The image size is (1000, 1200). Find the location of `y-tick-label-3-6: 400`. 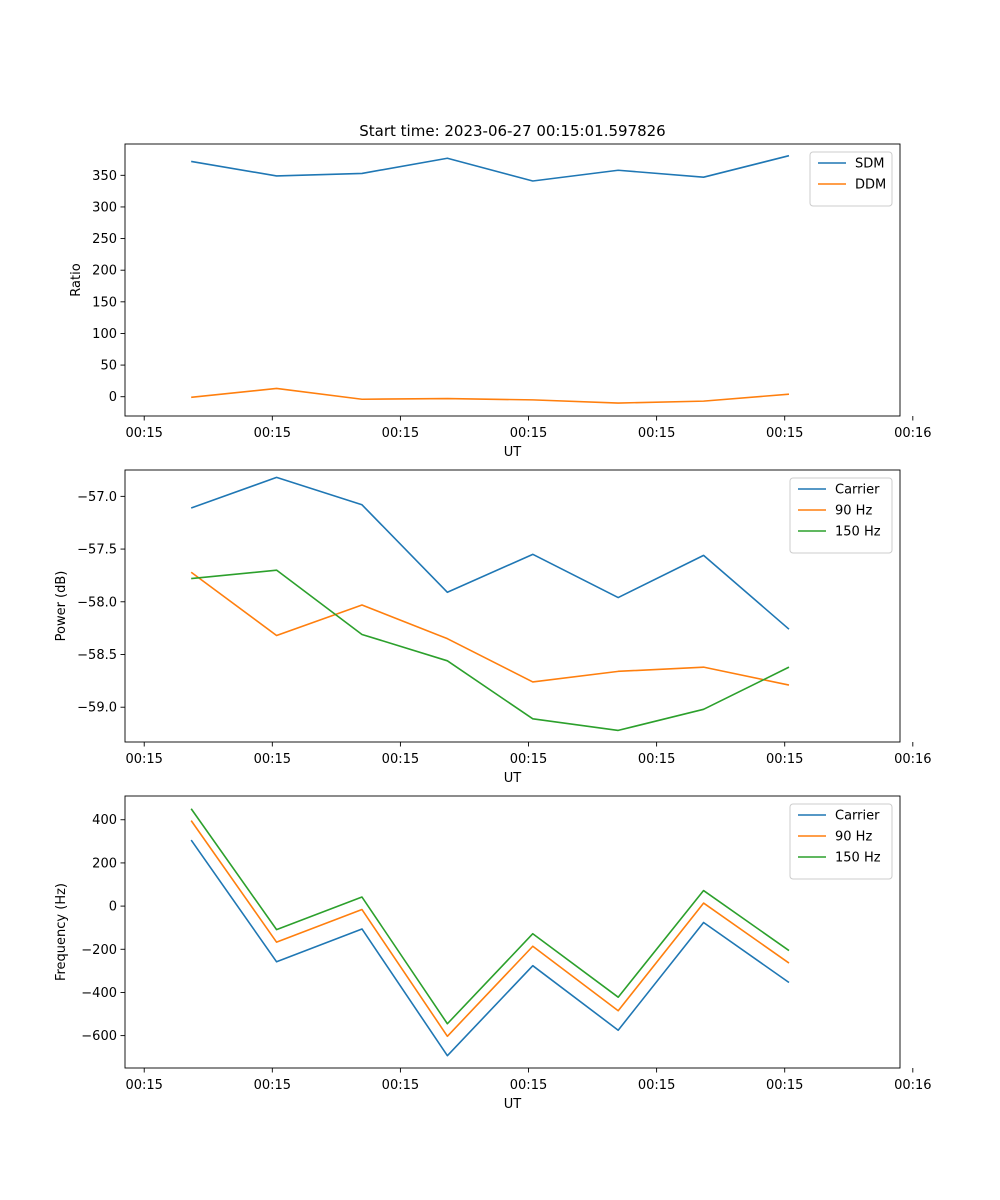

y-tick-label-3-6: 400 is located at coordinates (104, 820).